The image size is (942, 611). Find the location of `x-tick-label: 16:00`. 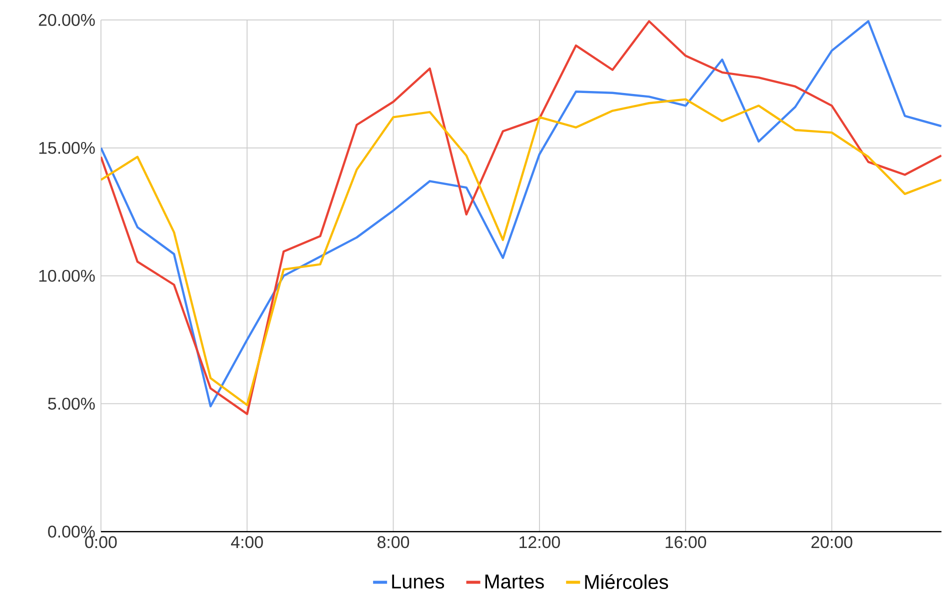

x-tick-label: 16:00 is located at coordinates (686, 542).